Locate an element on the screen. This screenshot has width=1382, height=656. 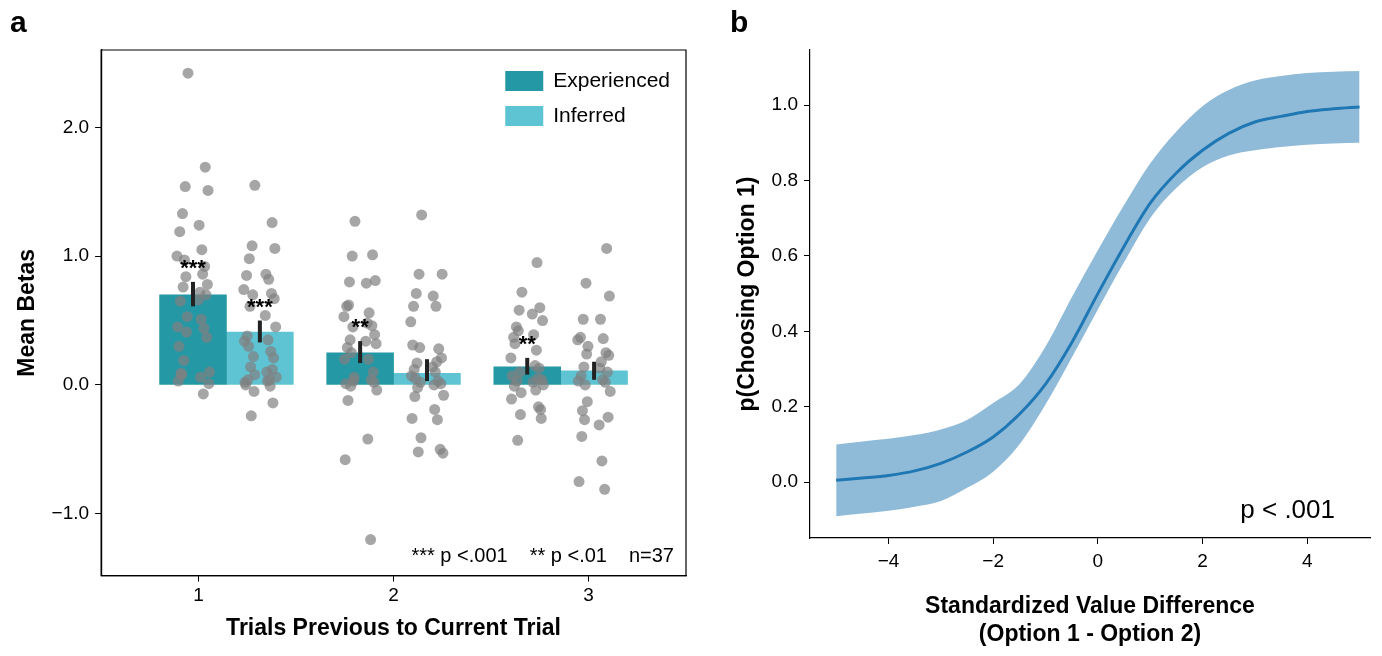
y-tick-label: −1.0 is located at coordinates (70, 512).